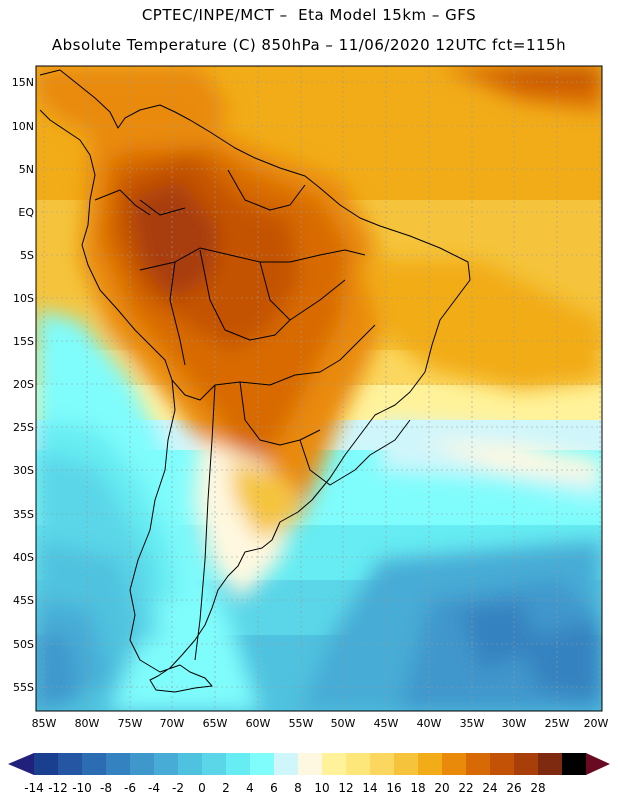  Describe the element at coordinates (274, 788) in the screenshot. I see `colorbar-label: 6` at that location.